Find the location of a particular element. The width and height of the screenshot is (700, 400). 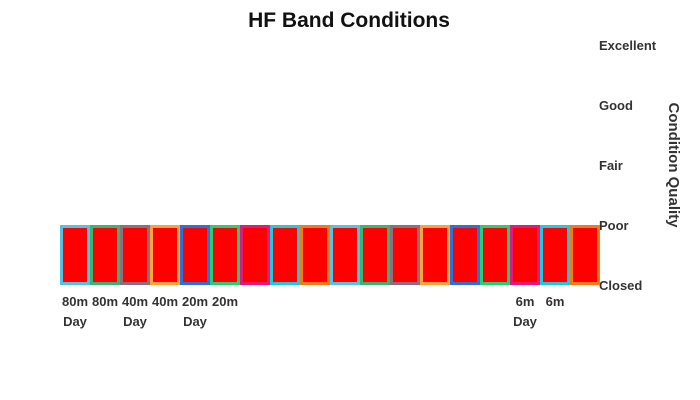

y-axis-title: Condition Quality is located at coordinates (673, 166).